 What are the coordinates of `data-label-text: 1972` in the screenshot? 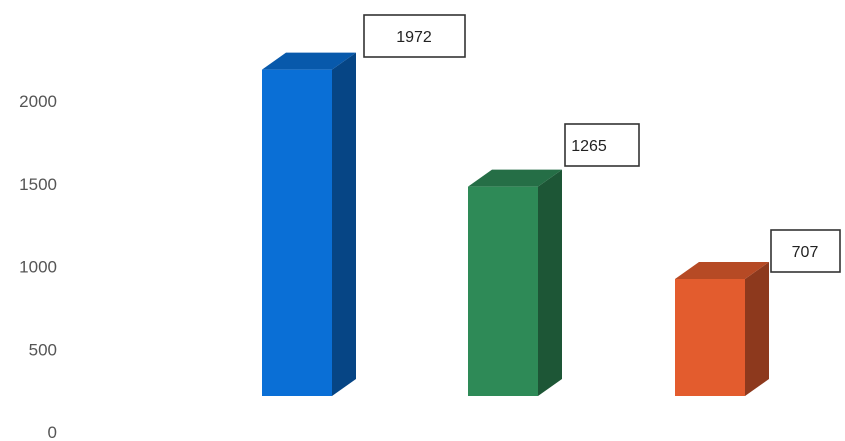 It's located at (414, 37).